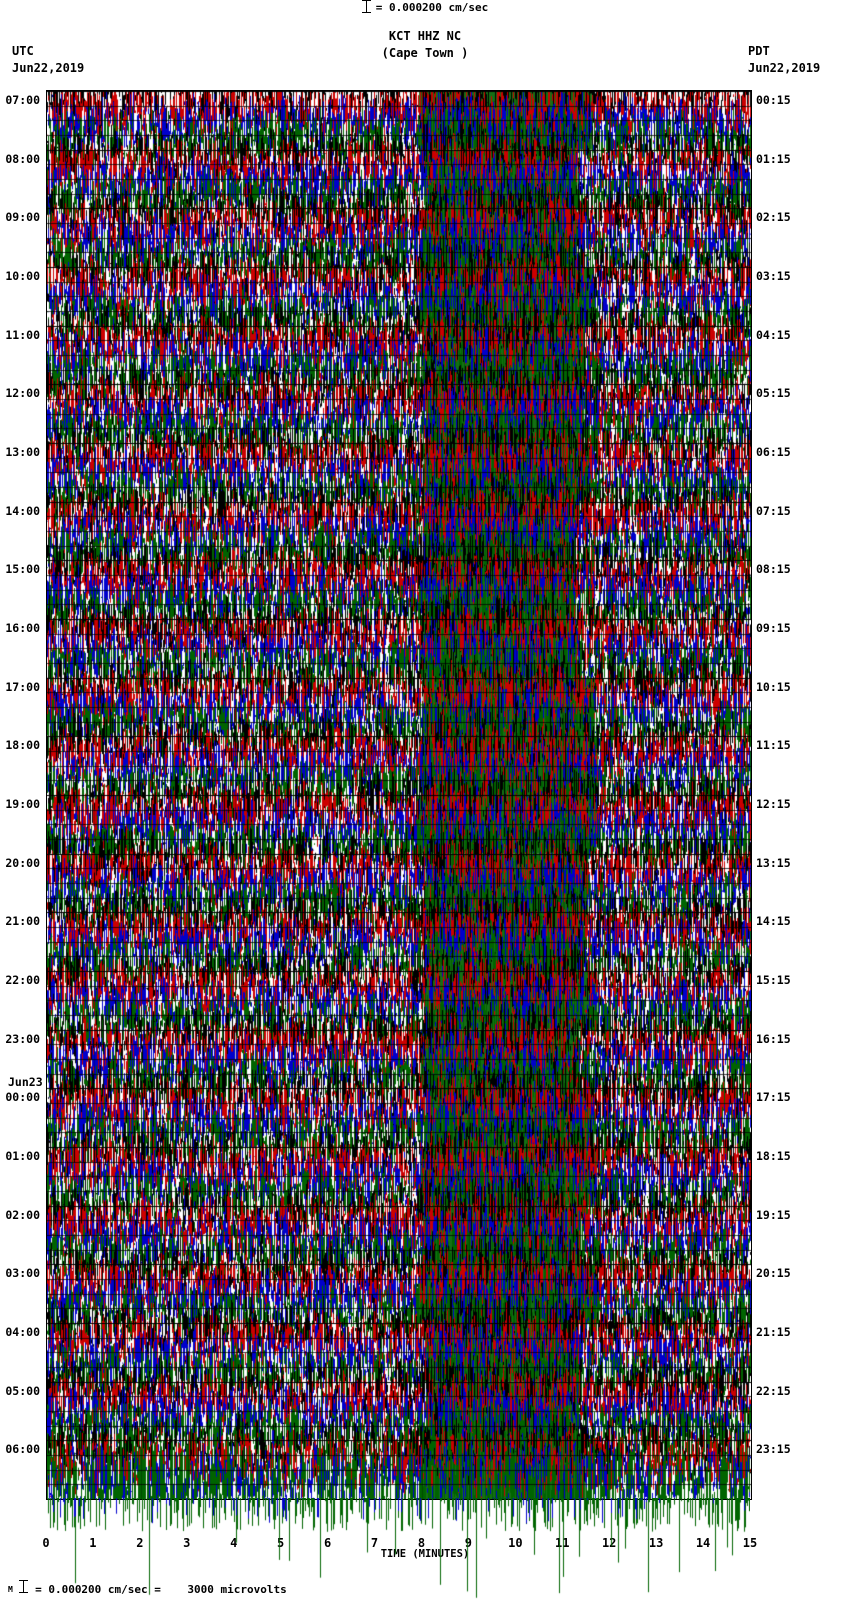 This screenshot has height=1613, width=850. What do you see at coordinates (24, 1588) in the screenshot?
I see `footer-scale-bar-icon` at bounding box center [24, 1588].